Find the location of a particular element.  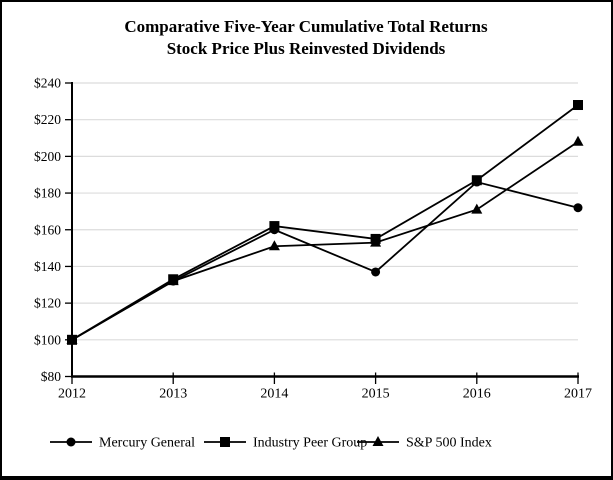

y-axis-labels: $80 $100 $120 $140 $160 $180 $200 $220 $240 is located at coordinates (53, 230).